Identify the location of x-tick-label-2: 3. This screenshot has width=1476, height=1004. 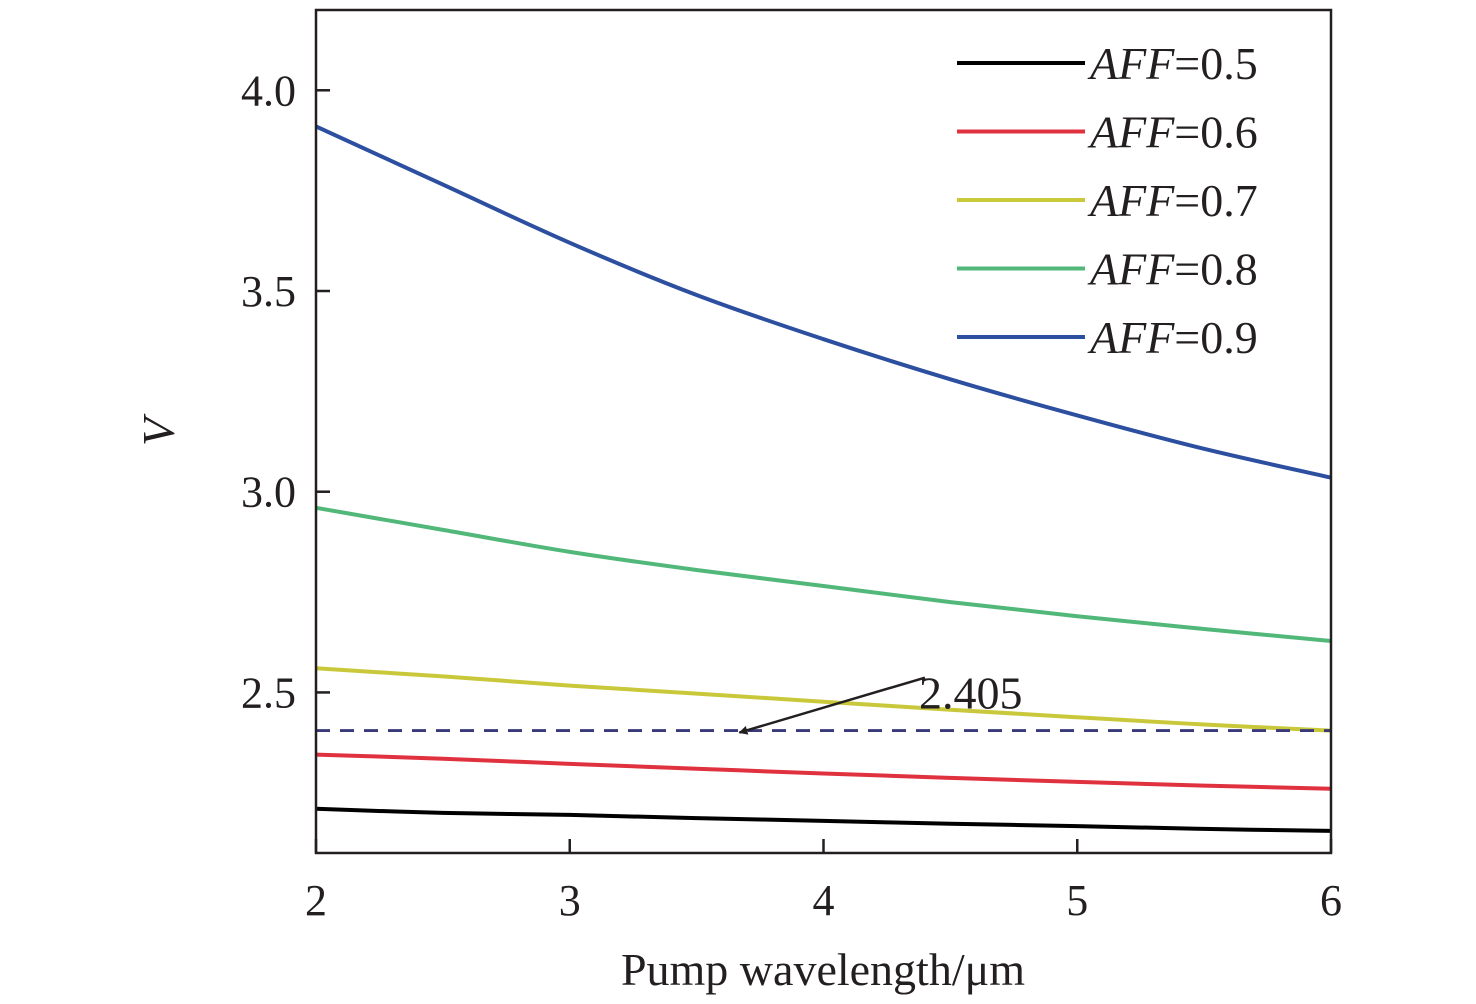
(570, 900).